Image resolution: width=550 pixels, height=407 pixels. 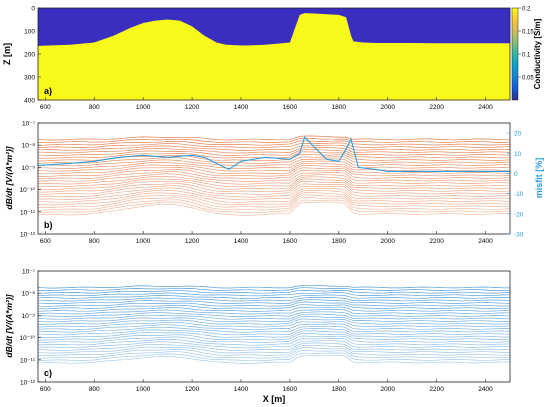 I want to click on panel-b-right-ylabel: misfit [%], so click(x=539, y=178).